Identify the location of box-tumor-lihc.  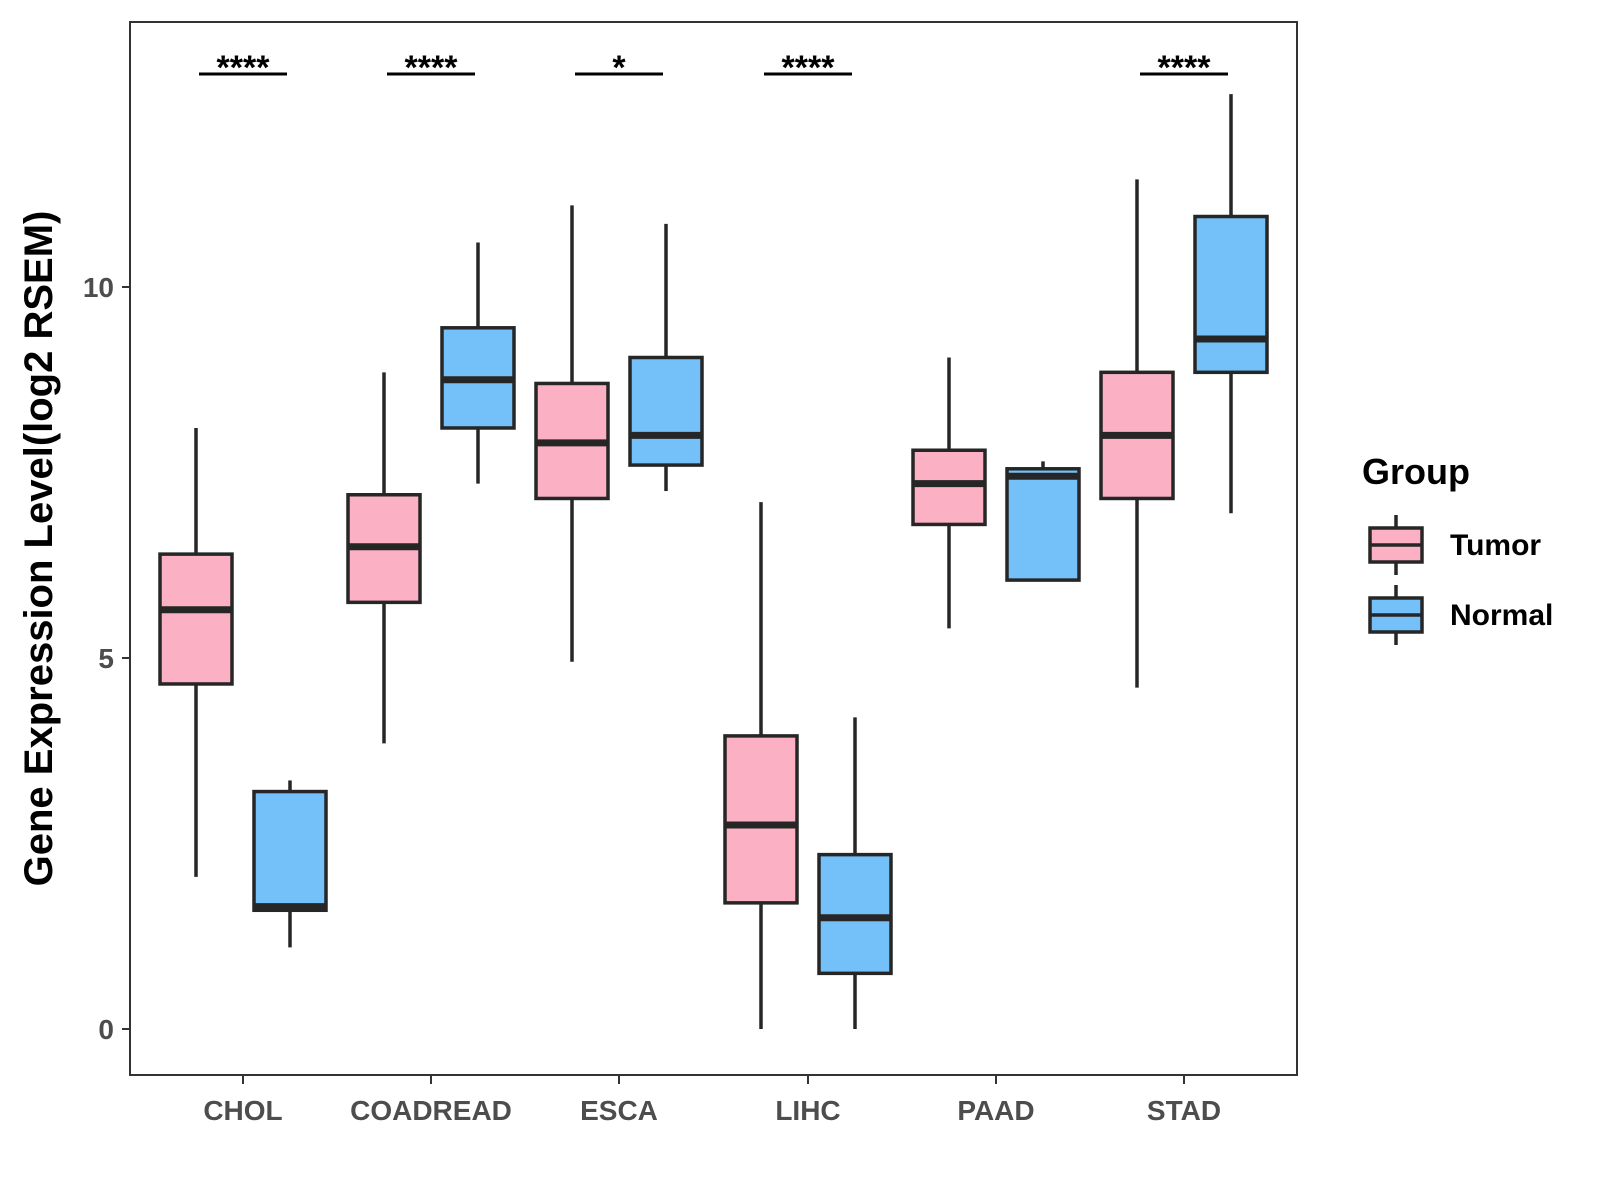
(761, 765).